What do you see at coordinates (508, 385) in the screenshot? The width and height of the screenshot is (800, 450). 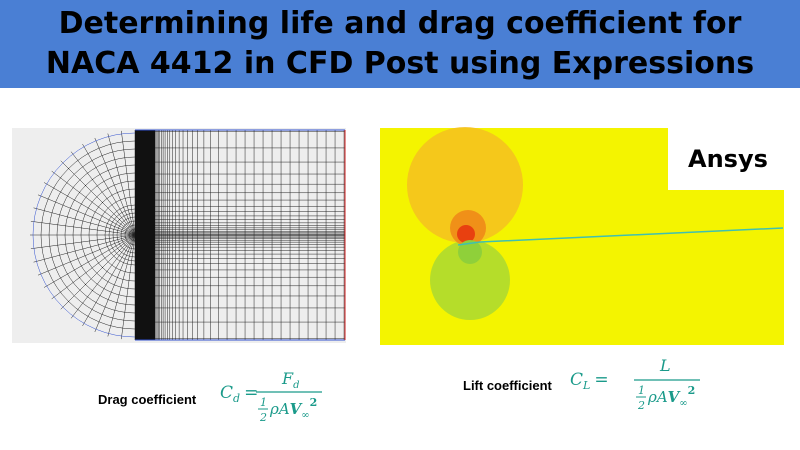 I see `lift-label: Lift coefficient` at bounding box center [508, 385].